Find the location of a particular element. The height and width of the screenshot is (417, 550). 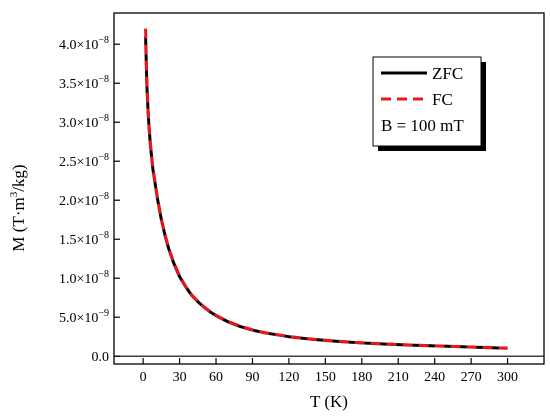

y-tick-label: 0.0 is located at coordinates (101, 357).